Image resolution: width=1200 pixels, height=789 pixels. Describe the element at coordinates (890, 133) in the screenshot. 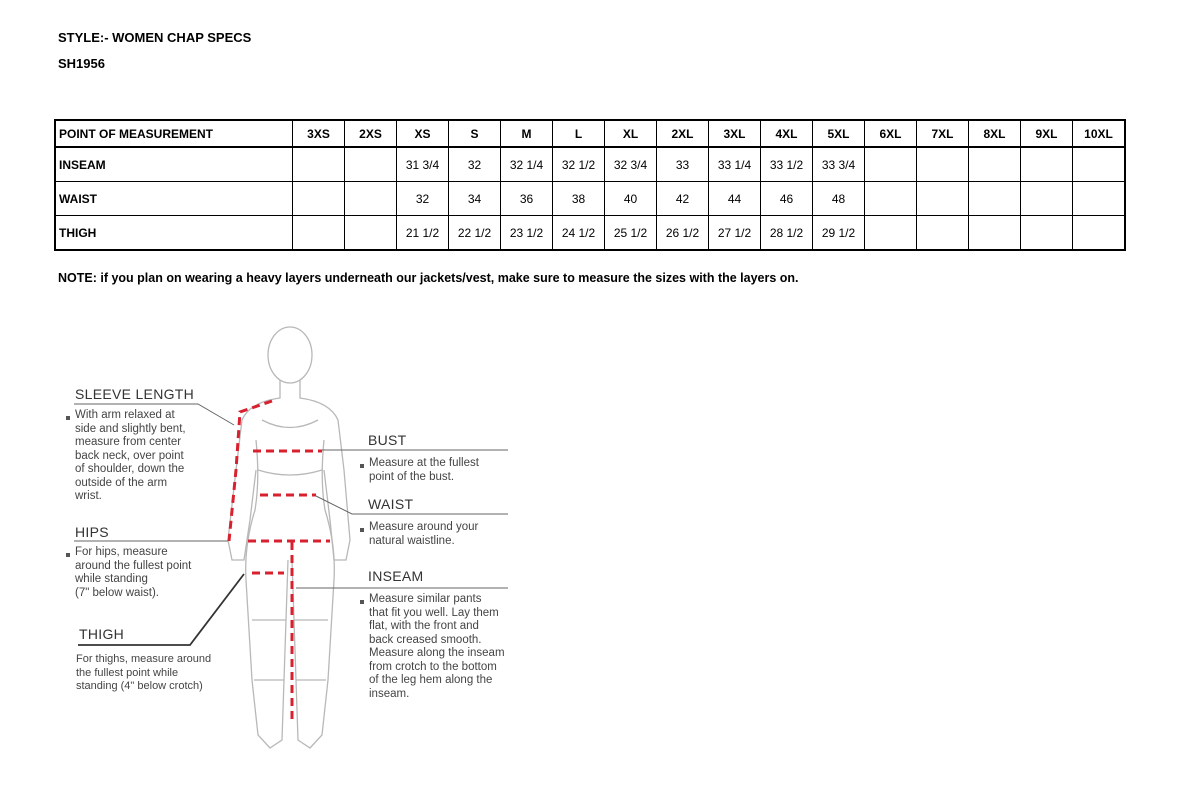

I see `column-header: 6XL` at that location.